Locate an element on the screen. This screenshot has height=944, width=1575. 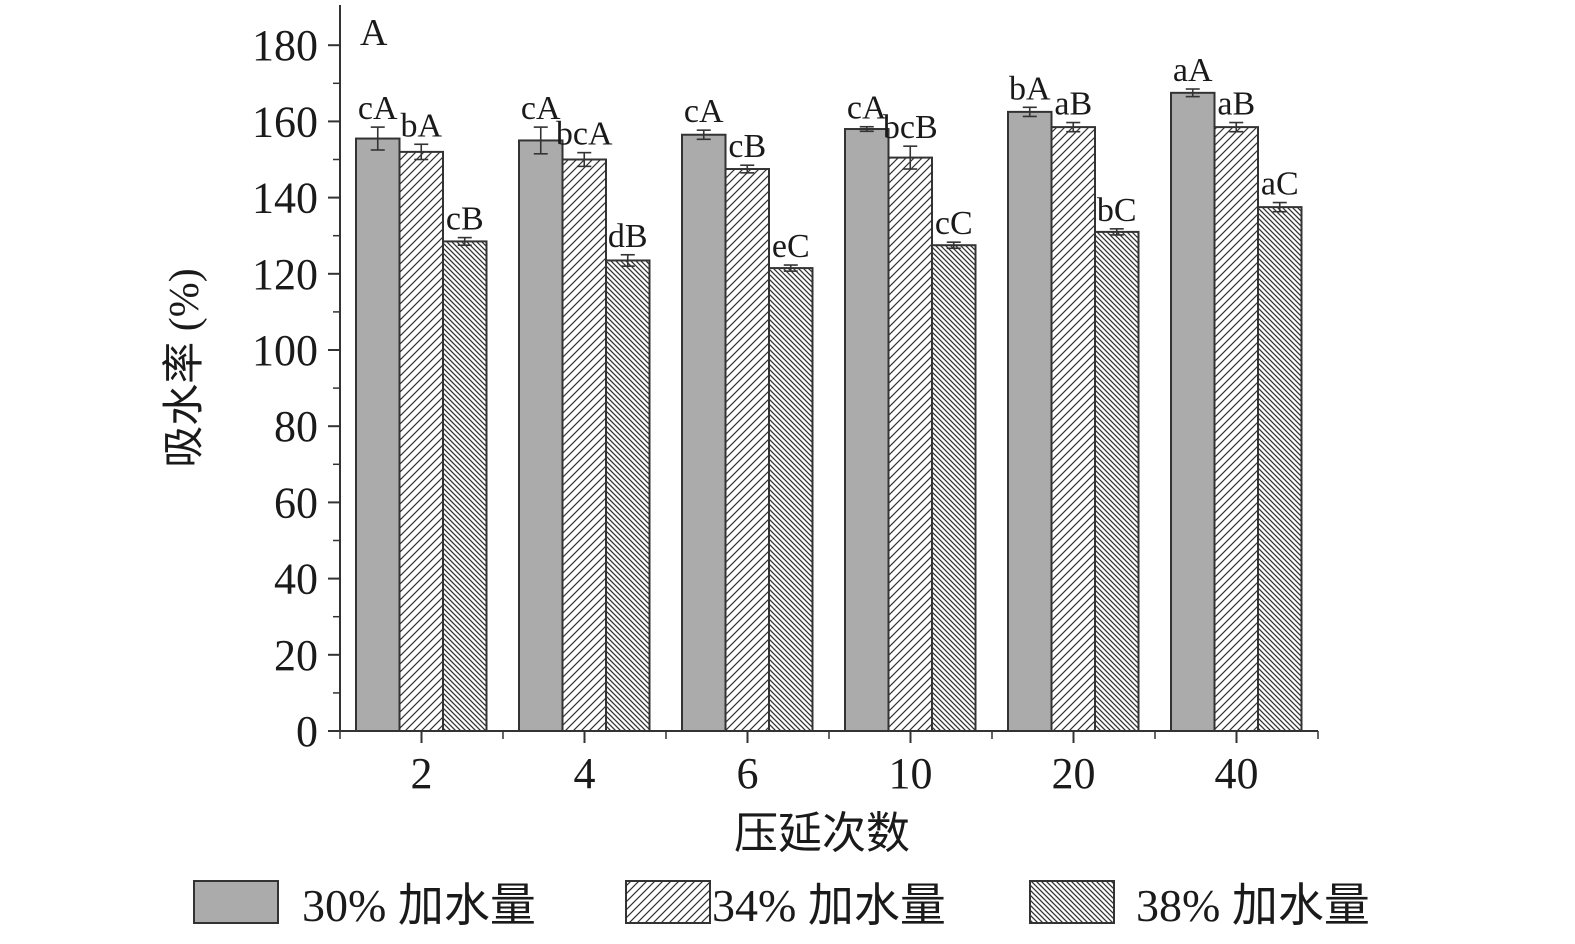
x-tick-label: 10 is located at coordinates (911, 773).